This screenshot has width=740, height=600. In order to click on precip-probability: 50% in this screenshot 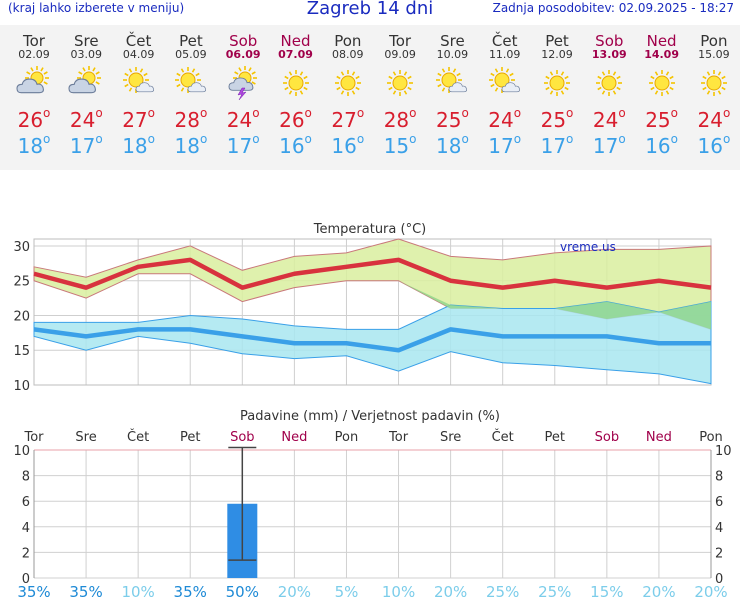, I will do `click(242, 591)`.